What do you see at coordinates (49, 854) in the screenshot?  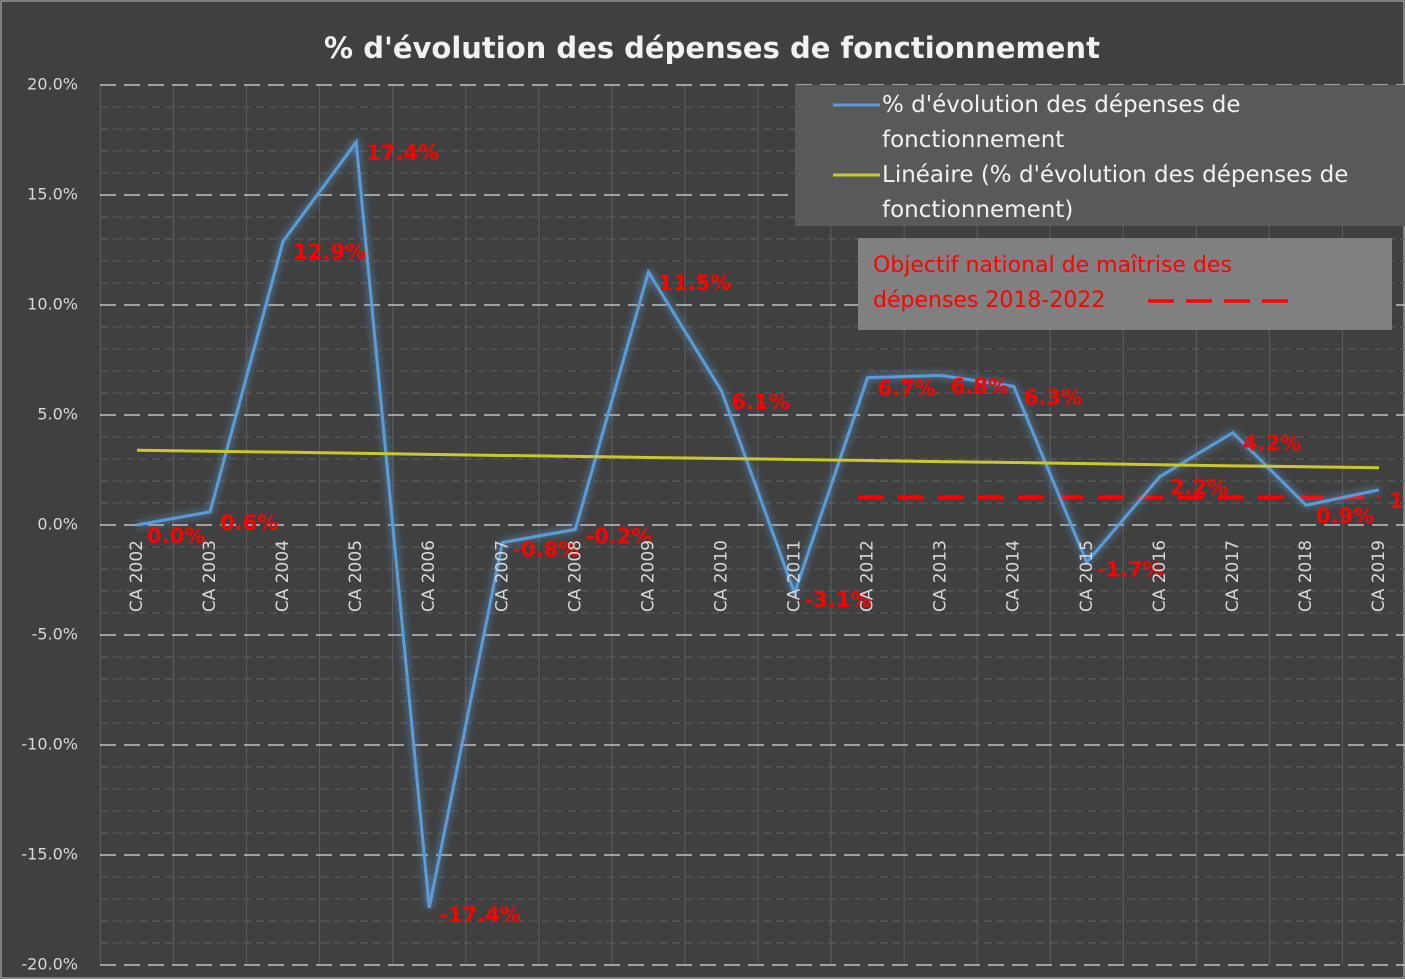 I see `y-tick-label: -15.0%` at bounding box center [49, 854].